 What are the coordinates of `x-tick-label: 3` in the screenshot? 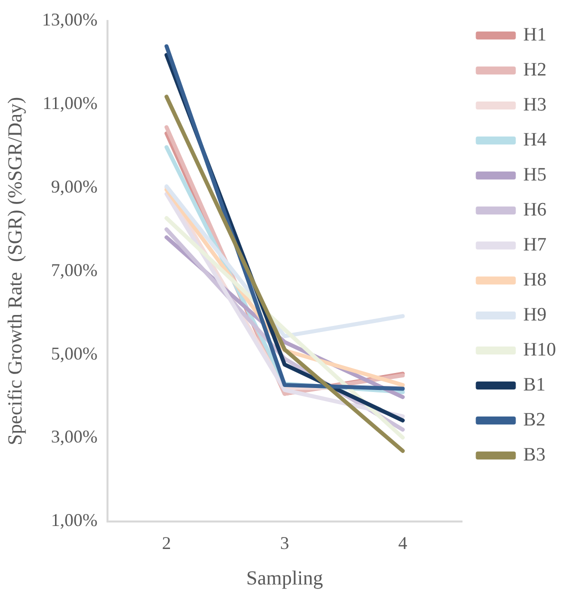 It's located at (285, 542).